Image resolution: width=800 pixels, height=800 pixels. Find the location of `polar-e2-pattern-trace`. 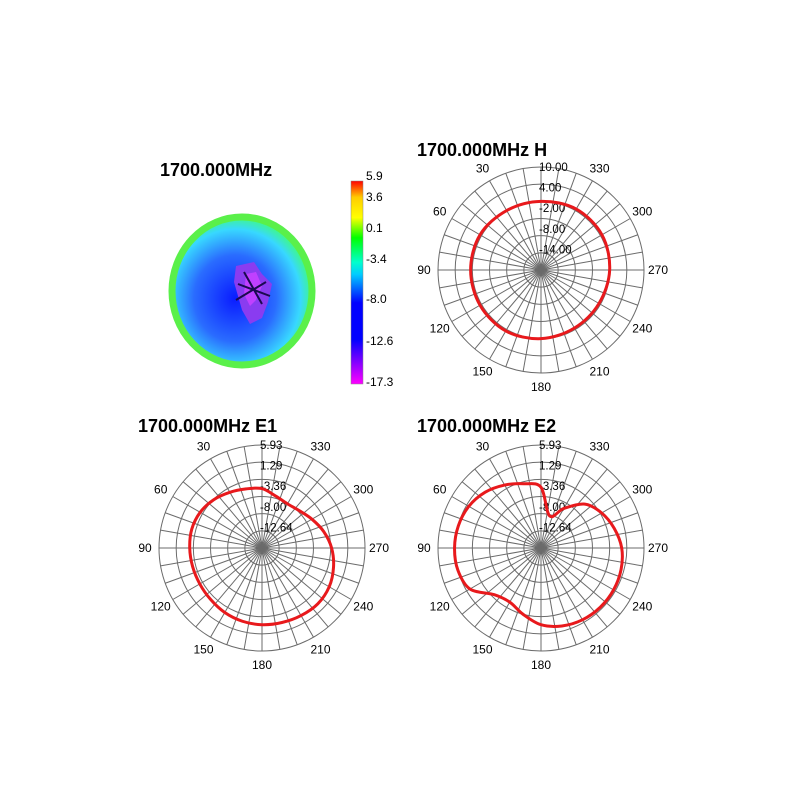

polar-e2-pattern-trace is located at coordinates (538, 555).